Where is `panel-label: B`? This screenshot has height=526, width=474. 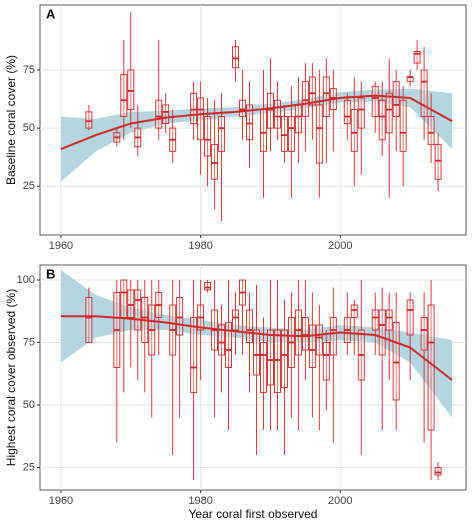 panel-label: B is located at coordinates (50, 273).